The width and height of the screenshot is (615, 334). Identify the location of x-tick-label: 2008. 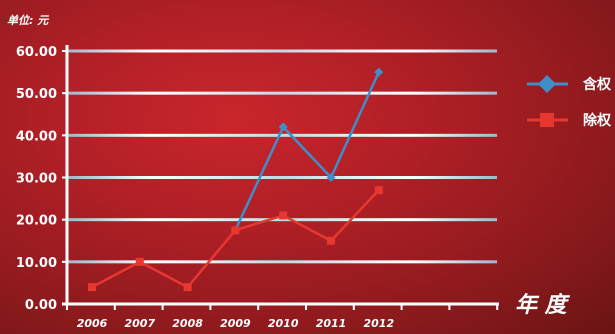
(187, 323).